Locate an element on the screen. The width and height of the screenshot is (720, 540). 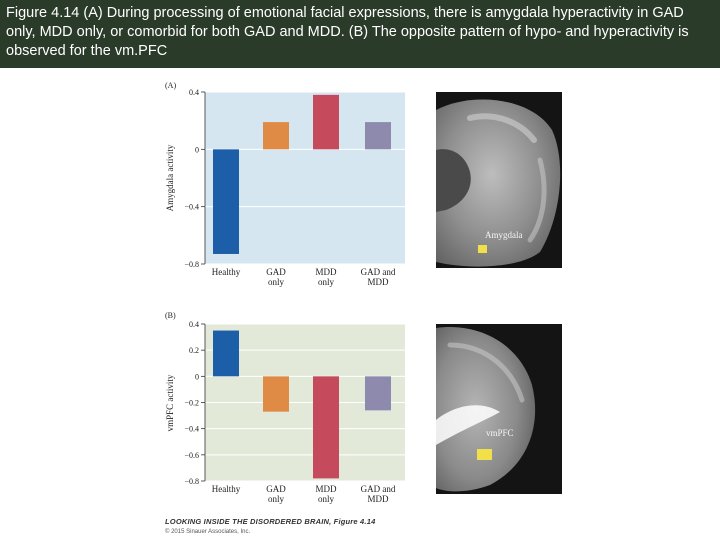
y-axis-a: 0.4 0 −0.4 −0.8 is located at coordinates (195, 178).